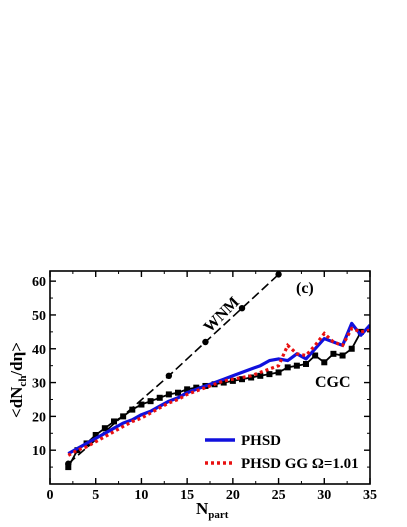 The height and width of the screenshot is (527, 407). Describe the element at coordinates (16, 359) in the screenshot. I see `y-axis-title-tail: /dη>` at that location.